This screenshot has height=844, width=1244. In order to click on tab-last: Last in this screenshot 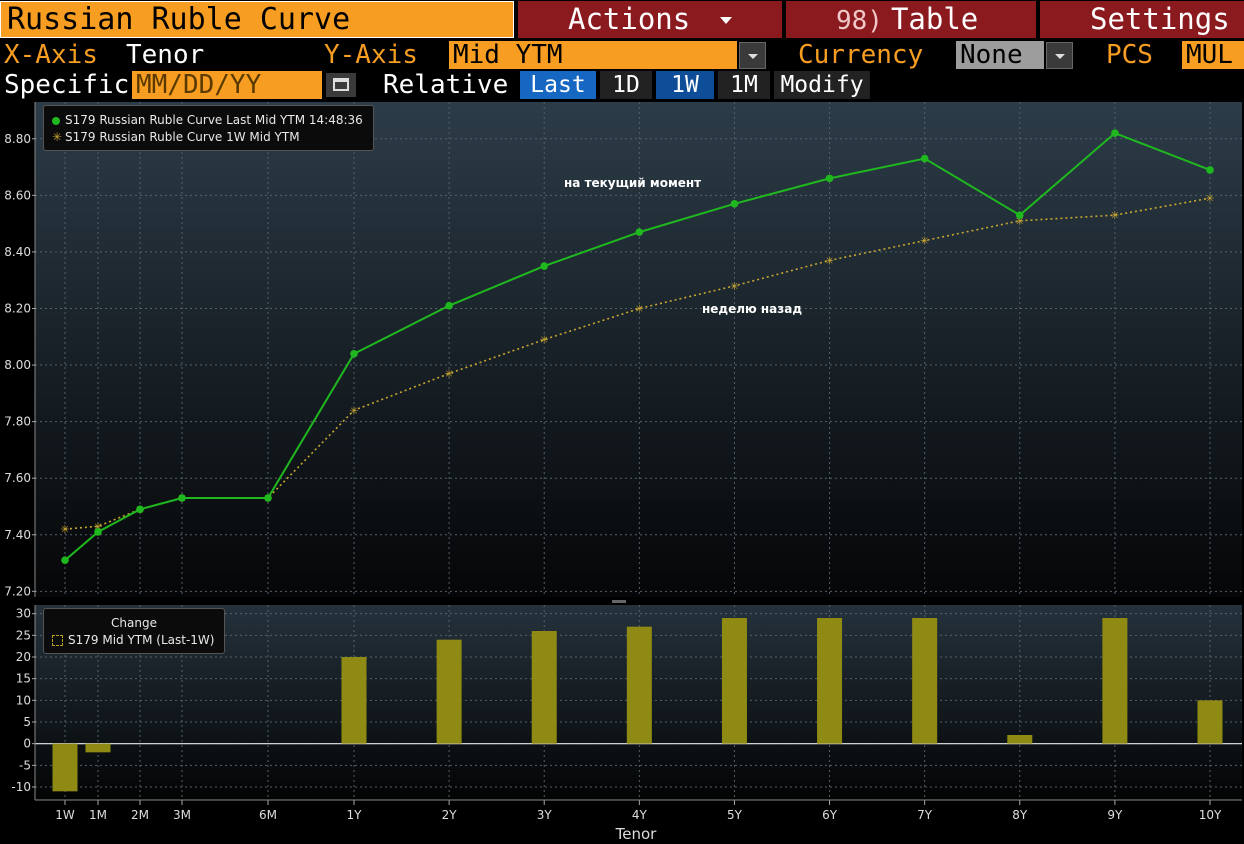, I will do `click(558, 85)`.